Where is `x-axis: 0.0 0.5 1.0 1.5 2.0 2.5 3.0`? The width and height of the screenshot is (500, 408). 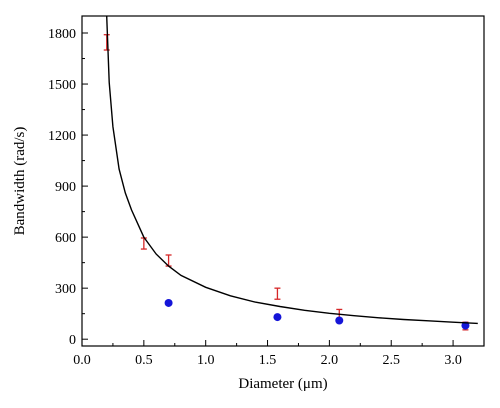
x-axis: 0.0 0.5 1.0 1.5 2.0 2.5 3.0 is located at coordinates (267, 354).